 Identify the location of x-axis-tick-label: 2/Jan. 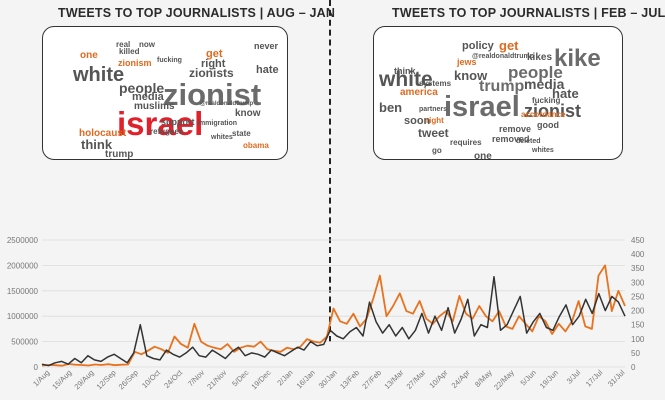
(284, 377).